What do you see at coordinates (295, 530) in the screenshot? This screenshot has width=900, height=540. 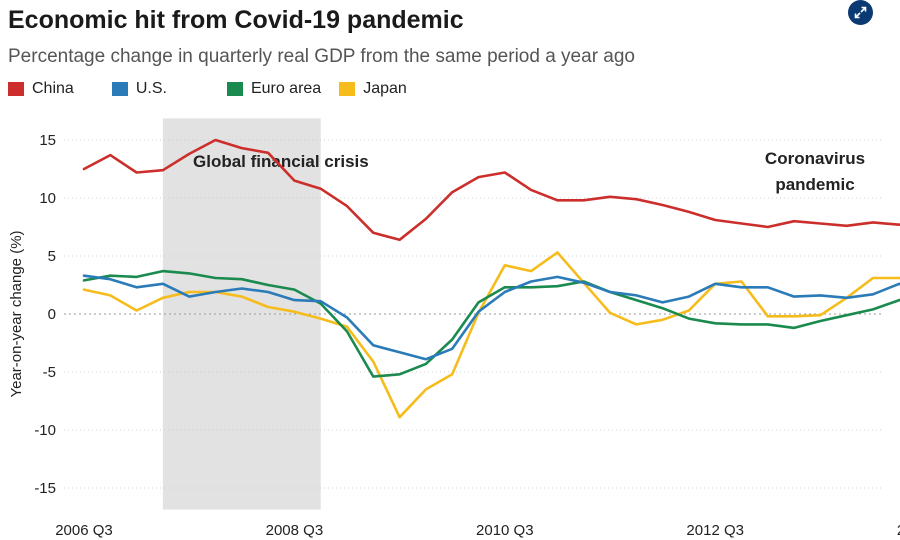 I see `x-tick-label: 2008 Q3` at bounding box center [295, 530].